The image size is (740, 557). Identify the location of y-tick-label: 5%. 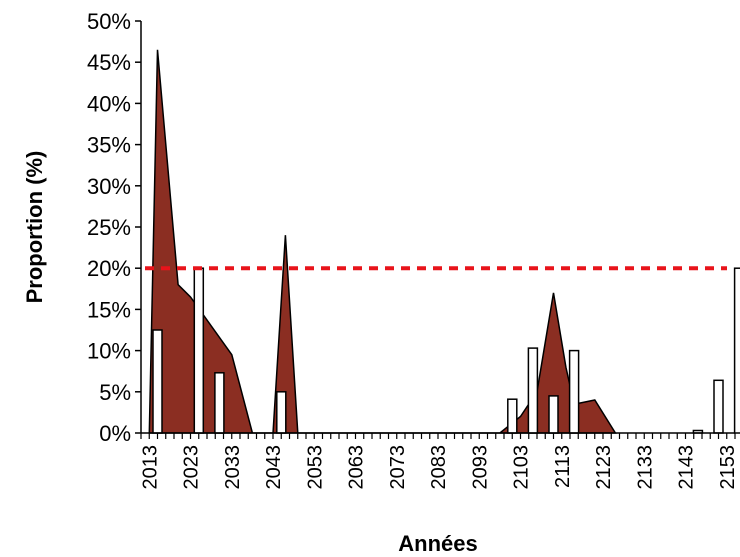
(115, 392).